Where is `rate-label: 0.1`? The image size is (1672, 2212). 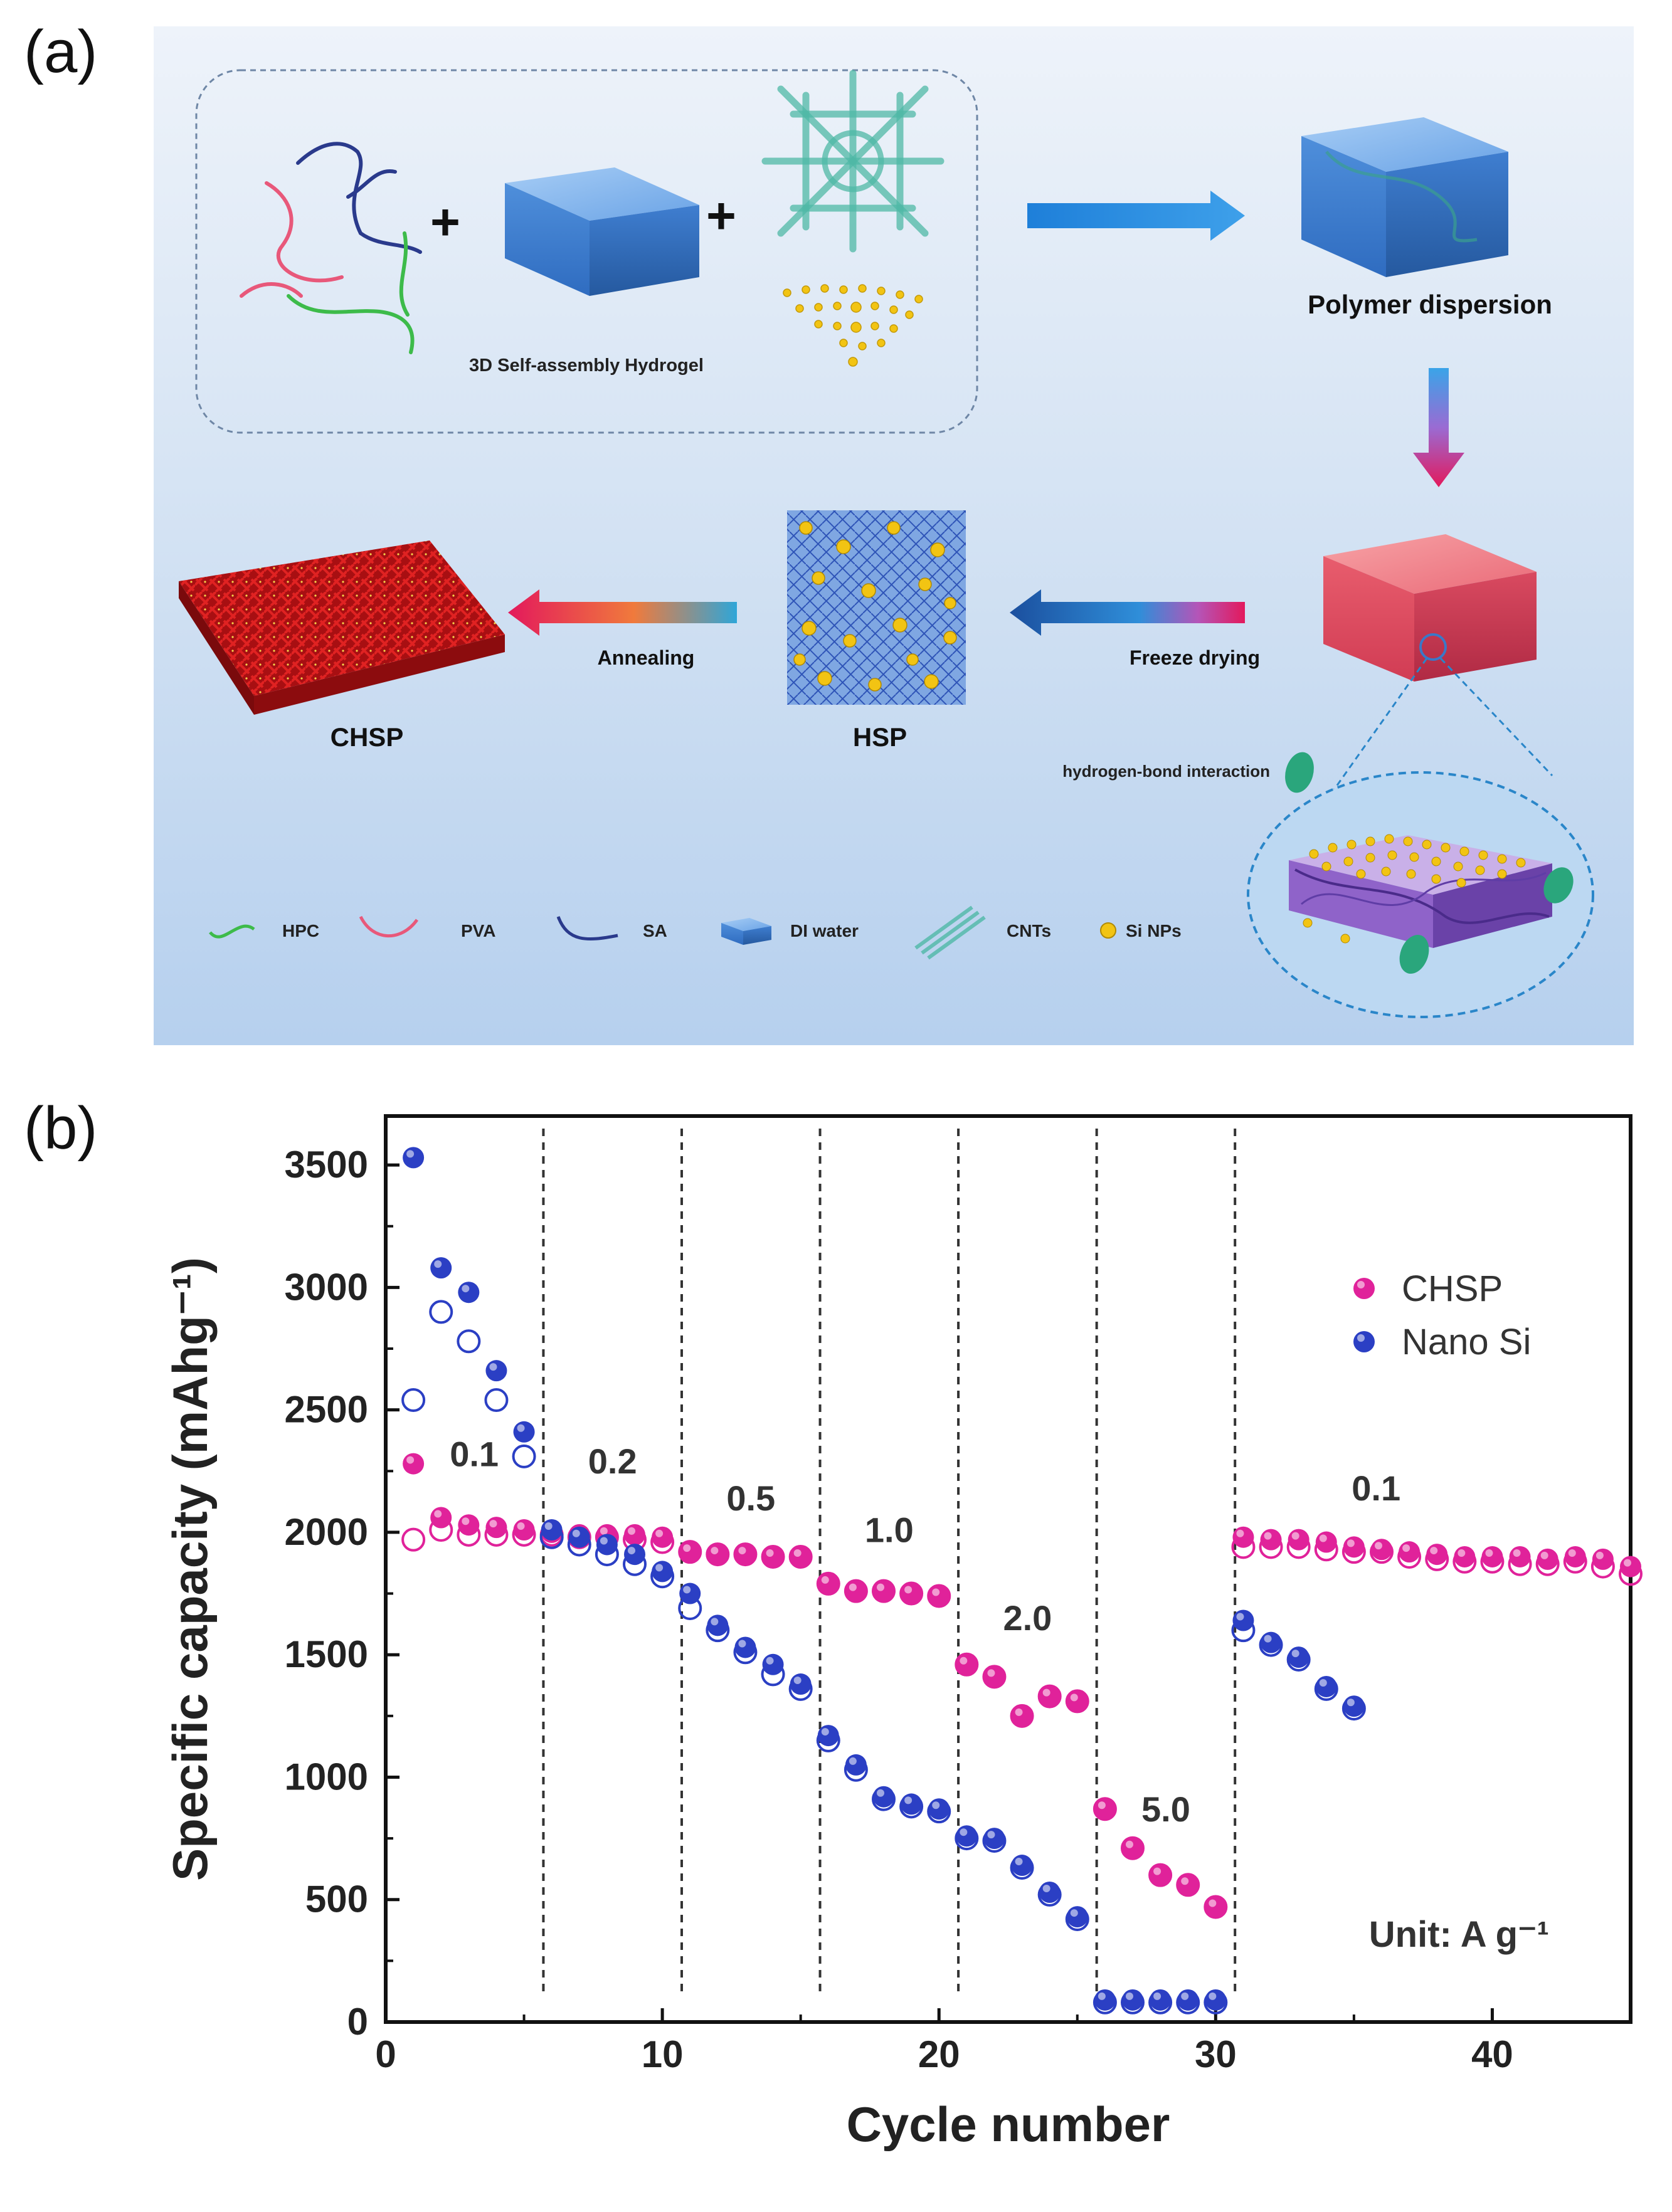 rate-label: 0.1 is located at coordinates (1376, 1488).